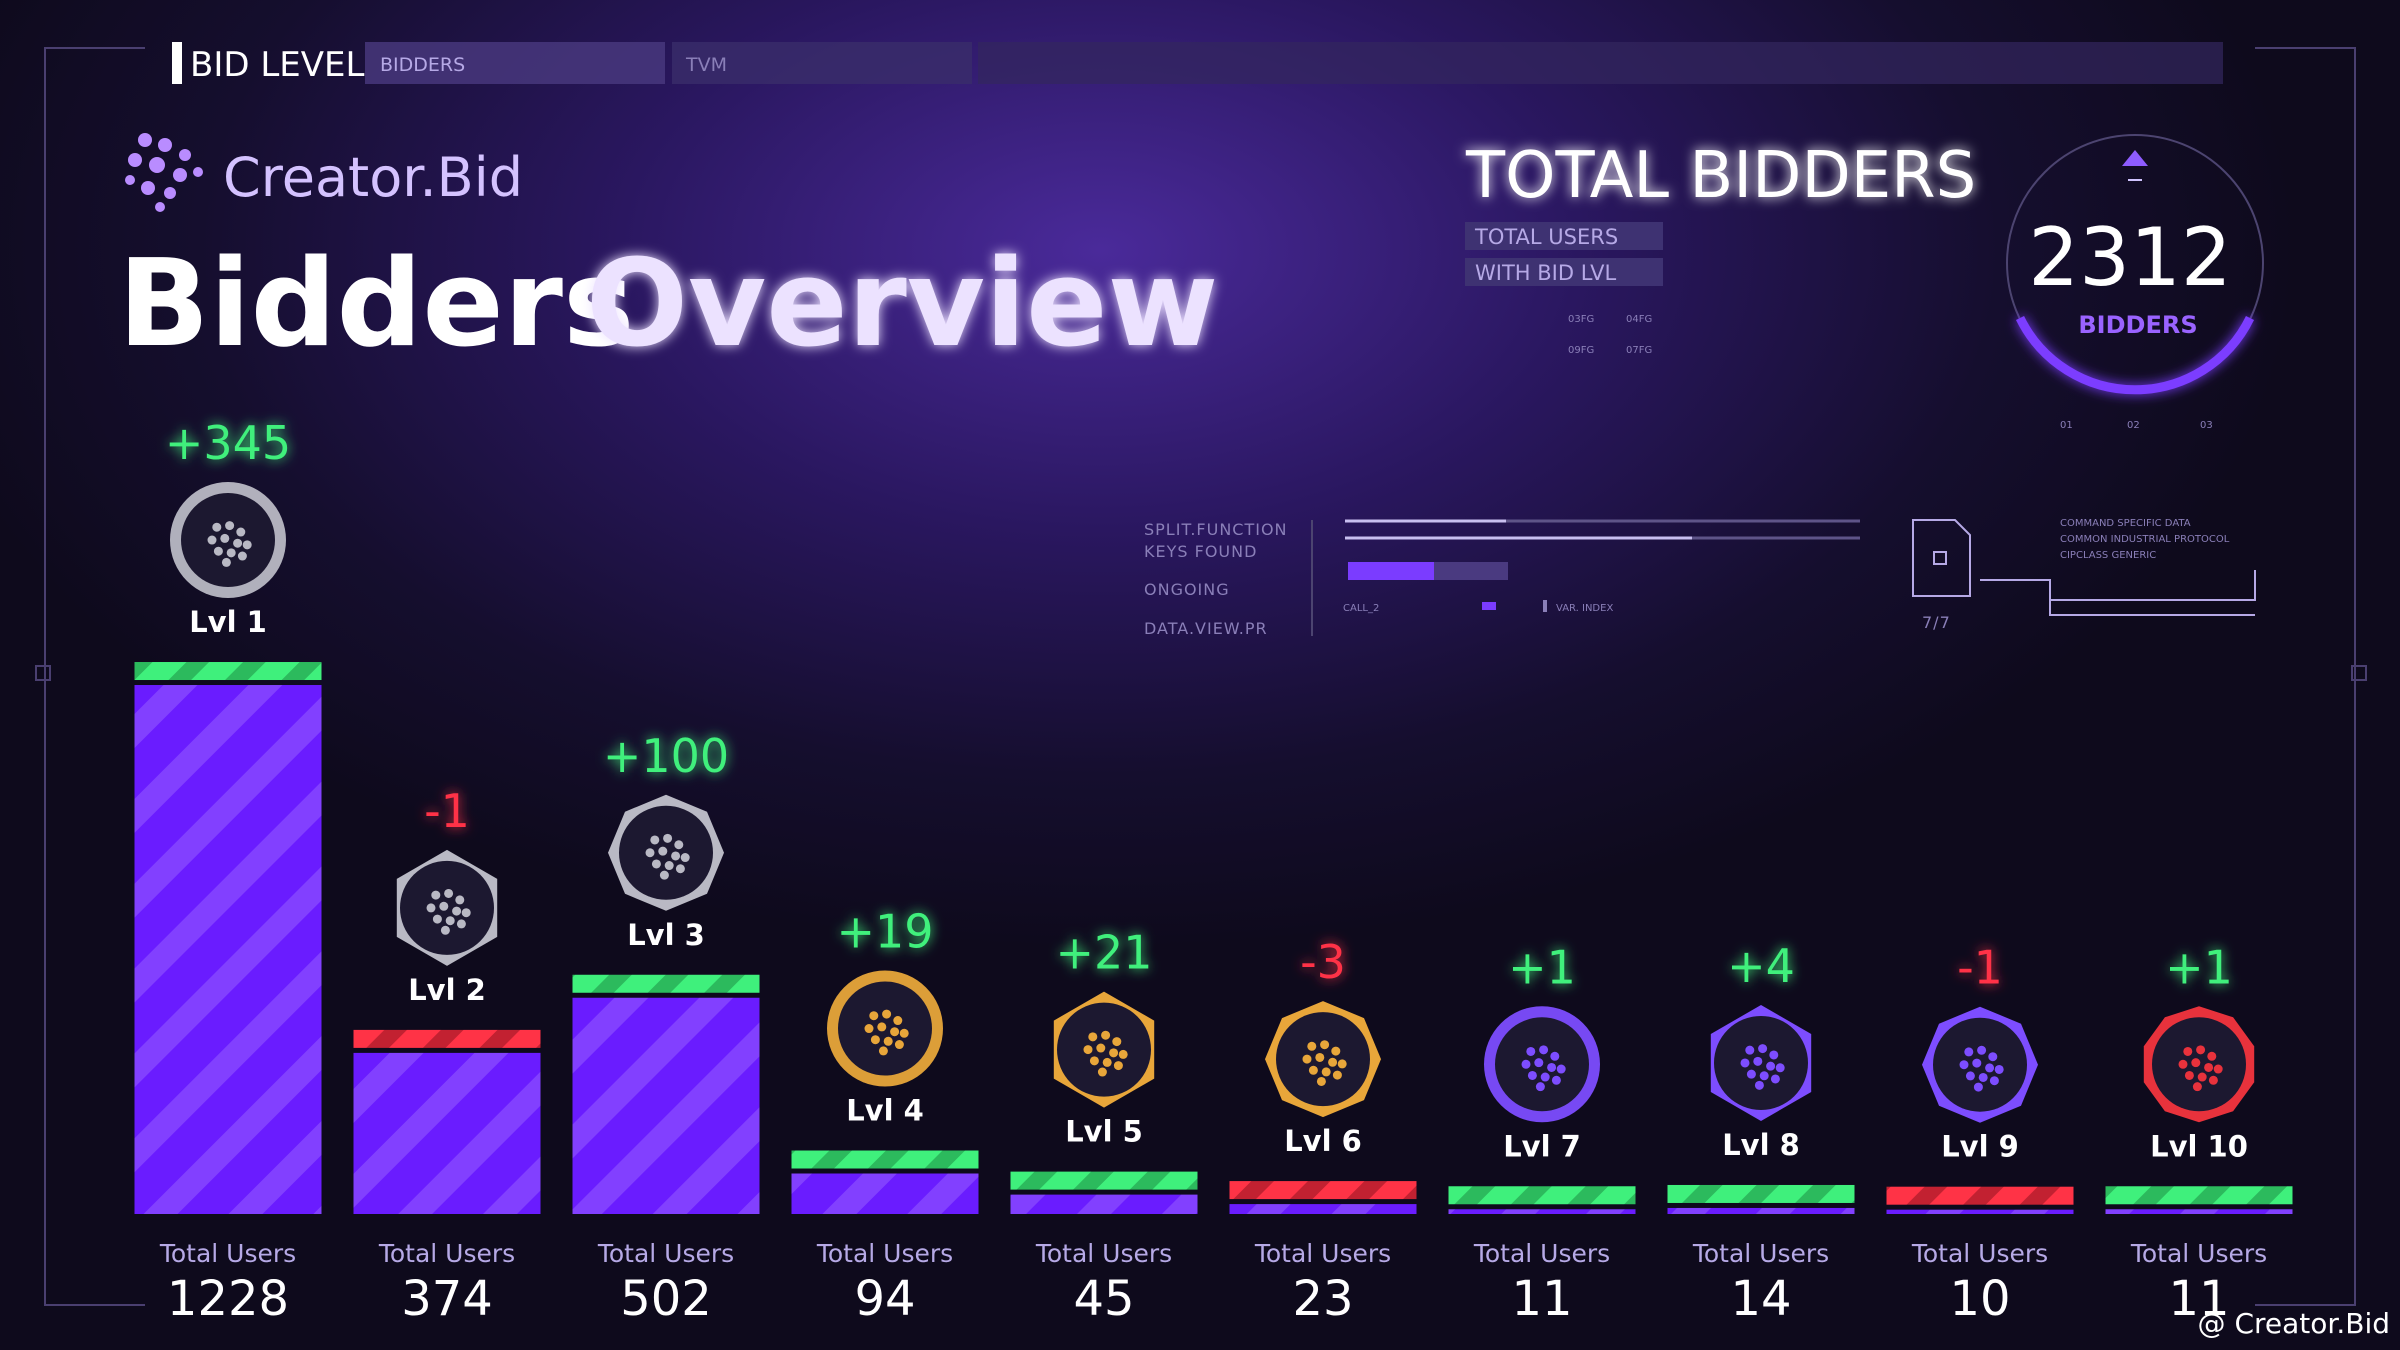 This screenshot has height=1350, width=2400. What do you see at coordinates (2206, 425) in the screenshot?
I see `dial-tick: 03` at bounding box center [2206, 425].